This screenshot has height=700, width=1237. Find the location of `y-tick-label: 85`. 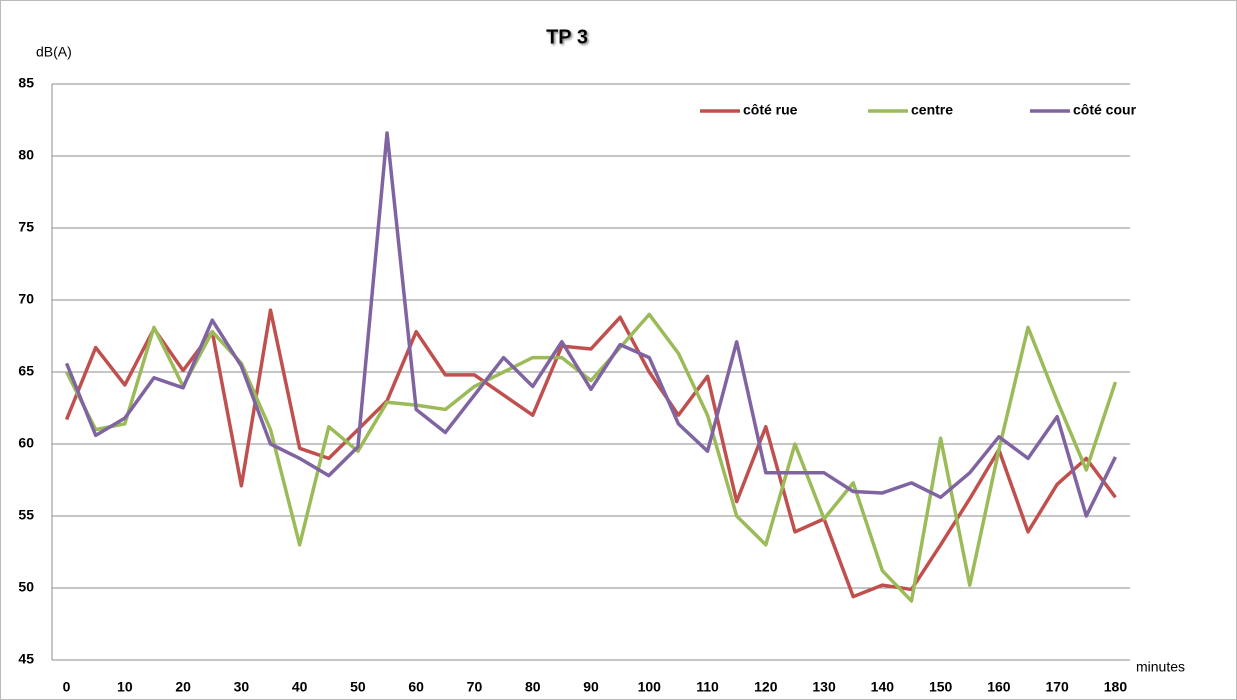

y-tick-label: 85 is located at coordinates (26, 83).